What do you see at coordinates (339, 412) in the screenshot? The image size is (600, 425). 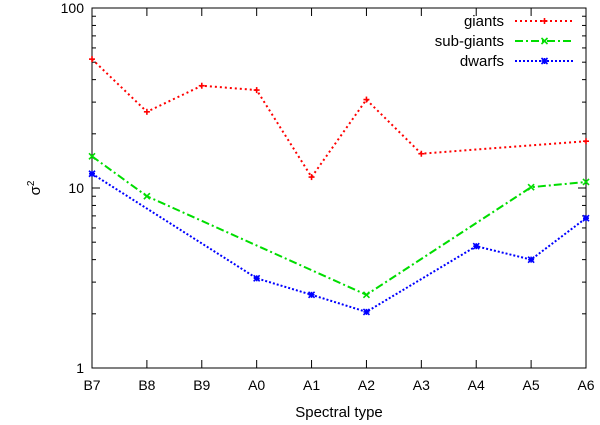 I see `x-axis-title: Spectral type` at bounding box center [339, 412].